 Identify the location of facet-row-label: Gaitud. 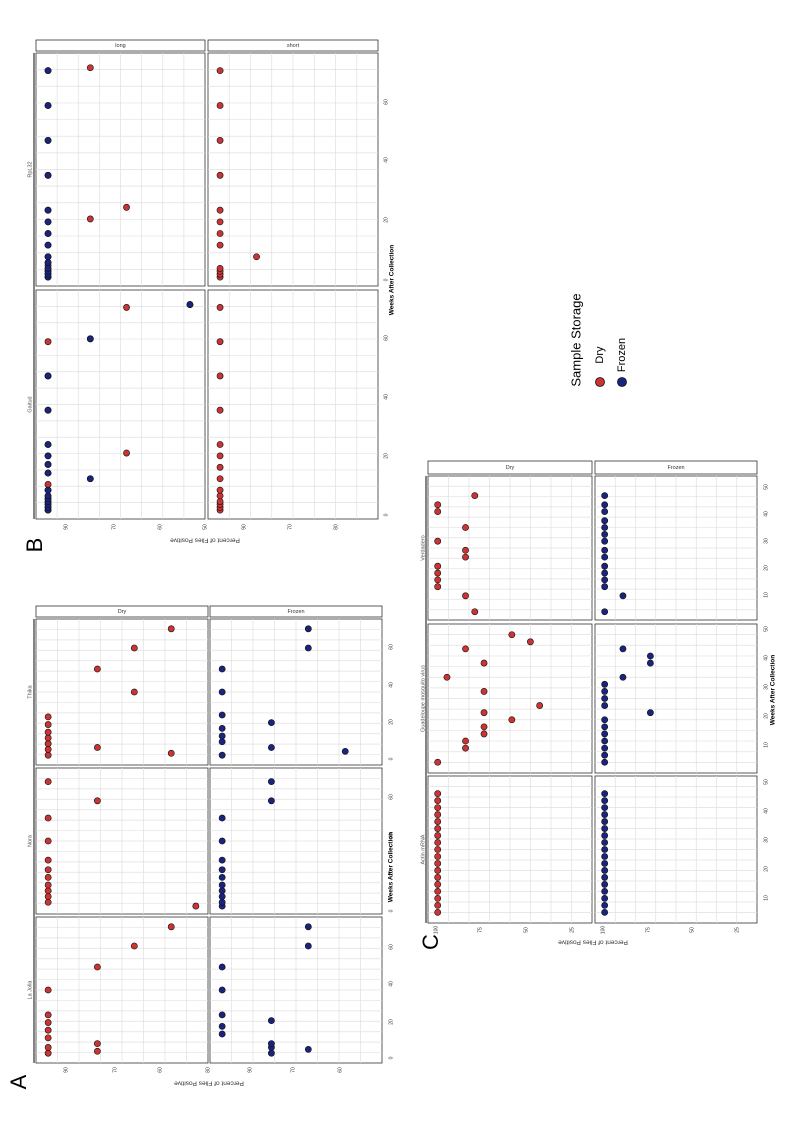
(30, 404).